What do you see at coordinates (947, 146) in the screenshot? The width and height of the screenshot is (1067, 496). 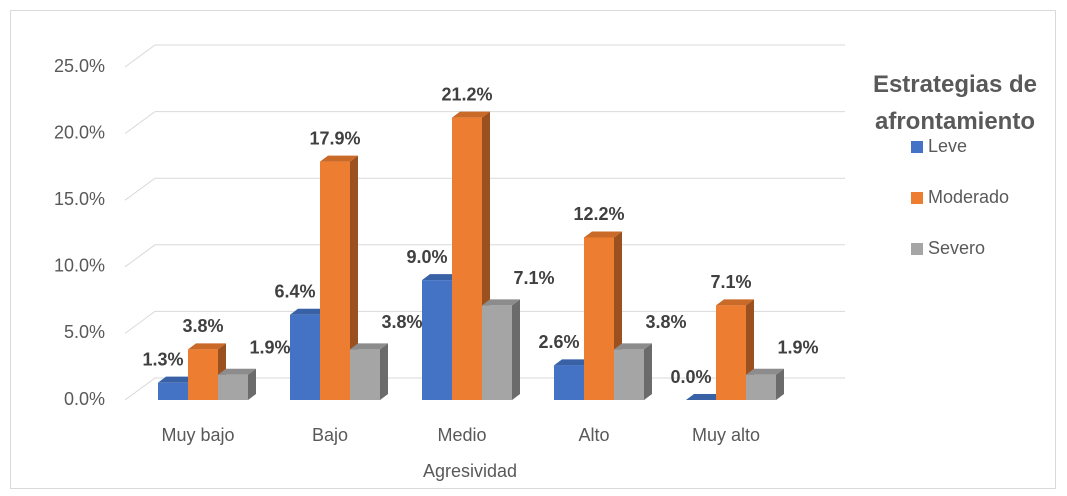 I see `legend-label: Leve` at bounding box center [947, 146].